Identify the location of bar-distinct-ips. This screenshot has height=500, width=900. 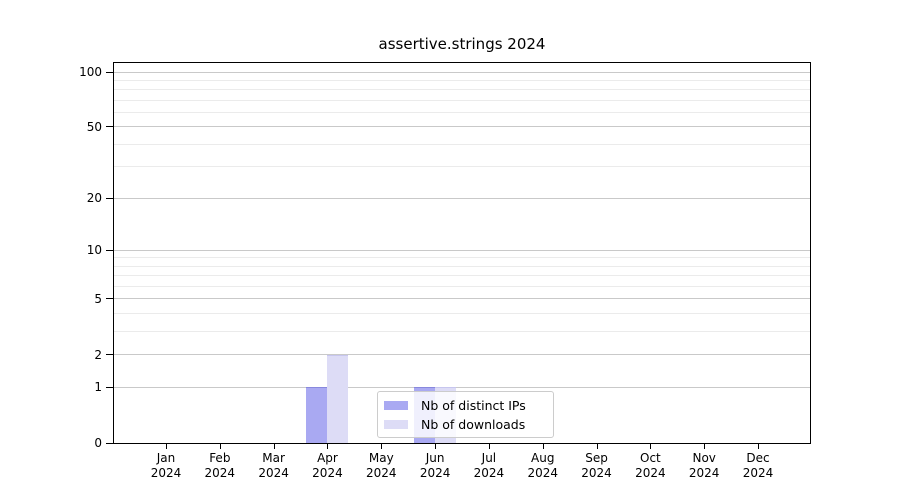
(317, 415).